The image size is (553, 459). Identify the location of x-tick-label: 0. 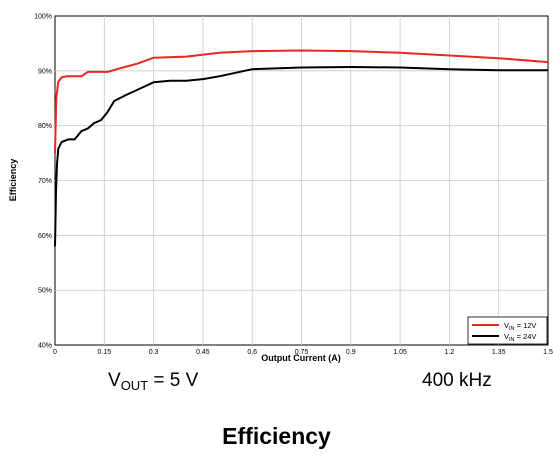
(55, 352).